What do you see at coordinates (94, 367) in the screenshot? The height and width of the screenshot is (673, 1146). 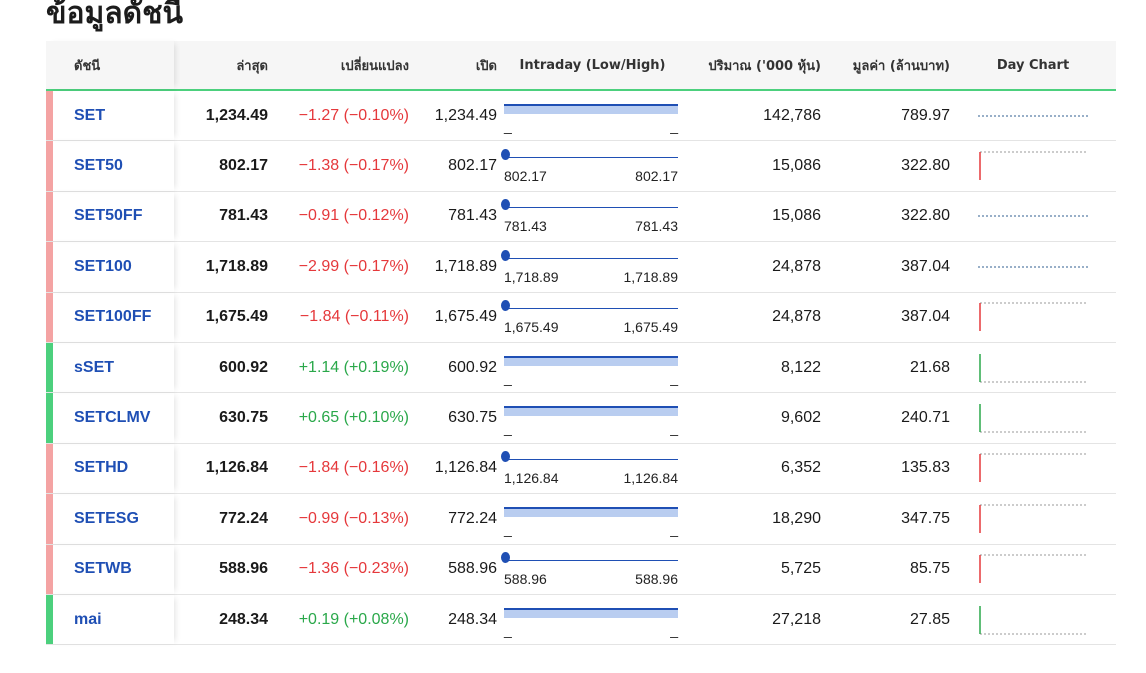 I see `index-symbol-link: sSET` at bounding box center [94, 367].